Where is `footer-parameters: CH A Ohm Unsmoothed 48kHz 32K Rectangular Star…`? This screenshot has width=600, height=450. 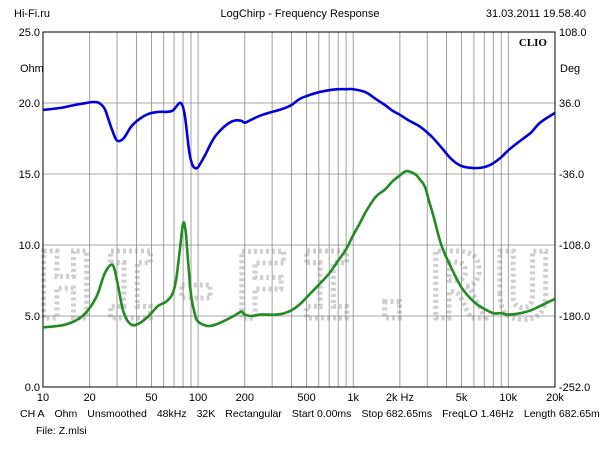
footer-parameters: CH A Ohm Unsmoothed 48kHz 32K Rectangular Star… is located at coordinates (310, 414).